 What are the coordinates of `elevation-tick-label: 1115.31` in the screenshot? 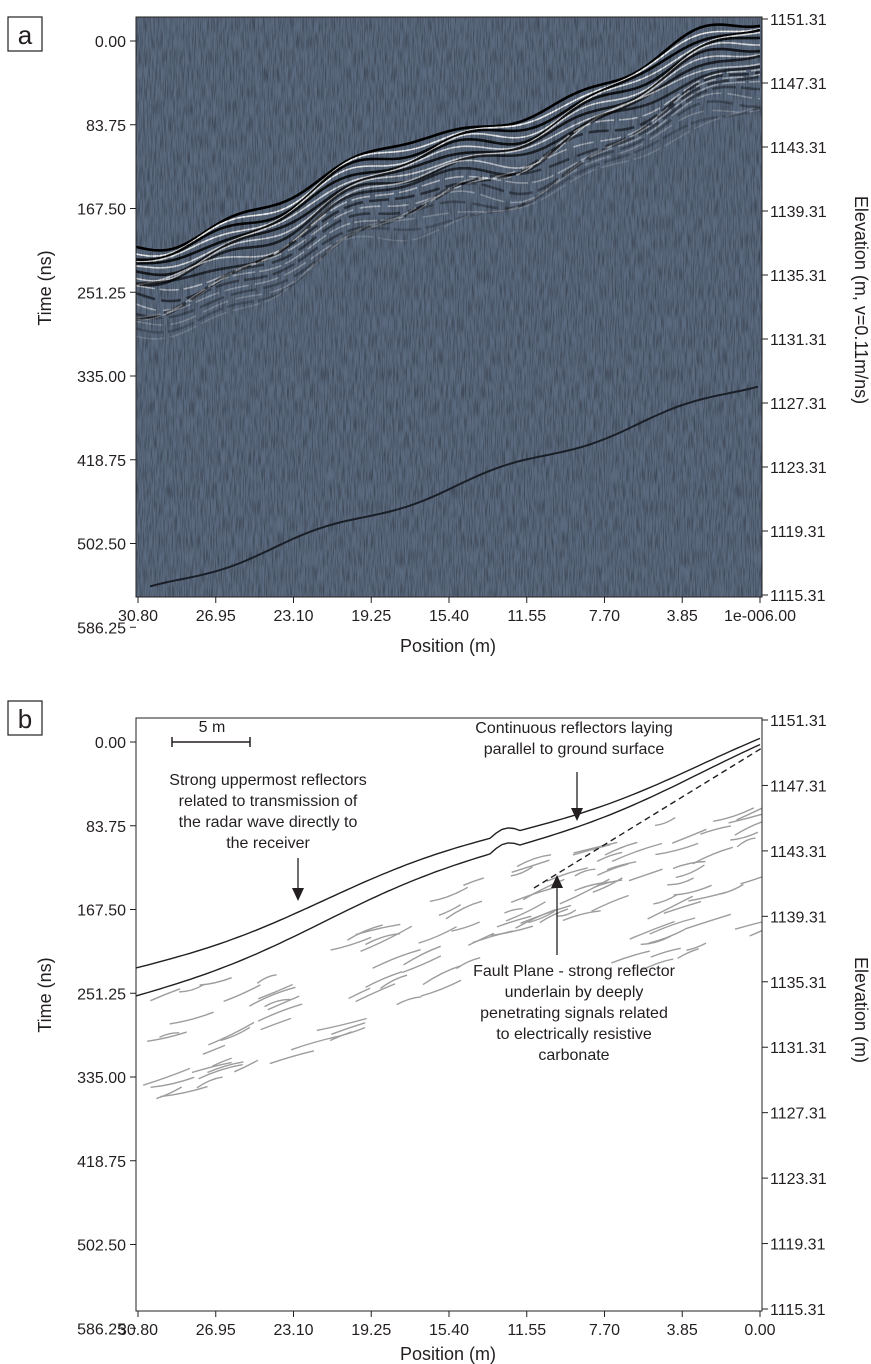 It's located at (798, 596).